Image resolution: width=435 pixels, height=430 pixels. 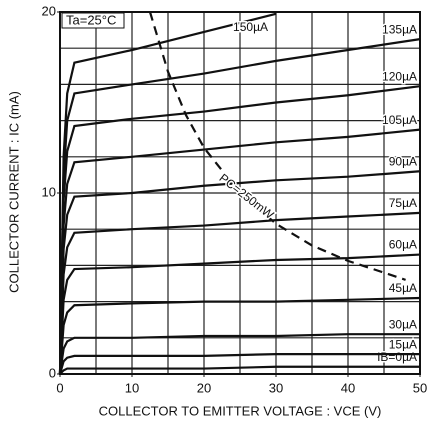 What do you see at coordinates (403, 203) in the screenshot?
I see `series-label: 75µA` at bounding box center [403, 203].